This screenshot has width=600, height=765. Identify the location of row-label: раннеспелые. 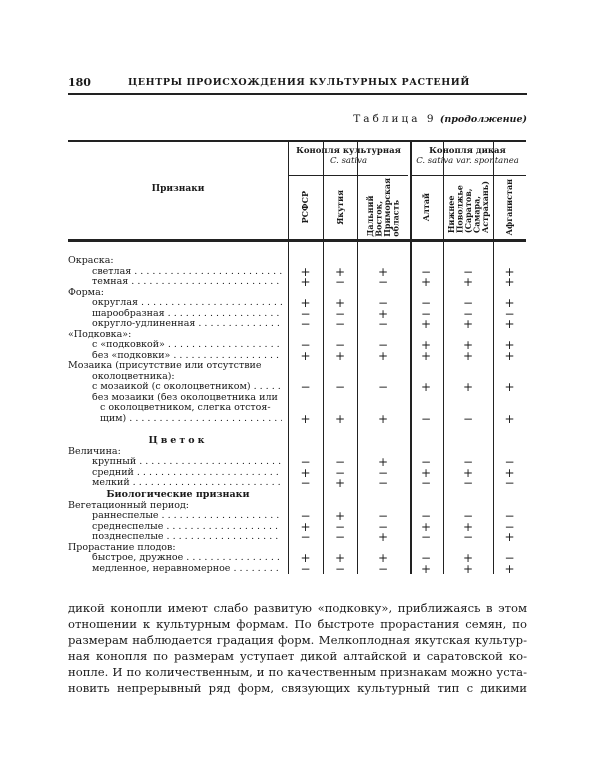
(175, 516).